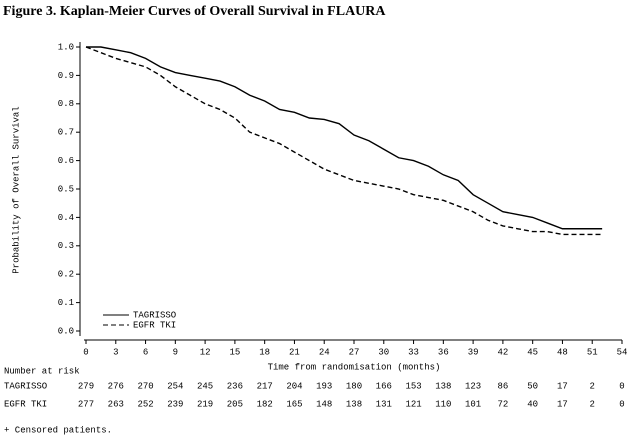 The image size is (640, 438). I want to click on risk-count: 279, so click(86, 386).